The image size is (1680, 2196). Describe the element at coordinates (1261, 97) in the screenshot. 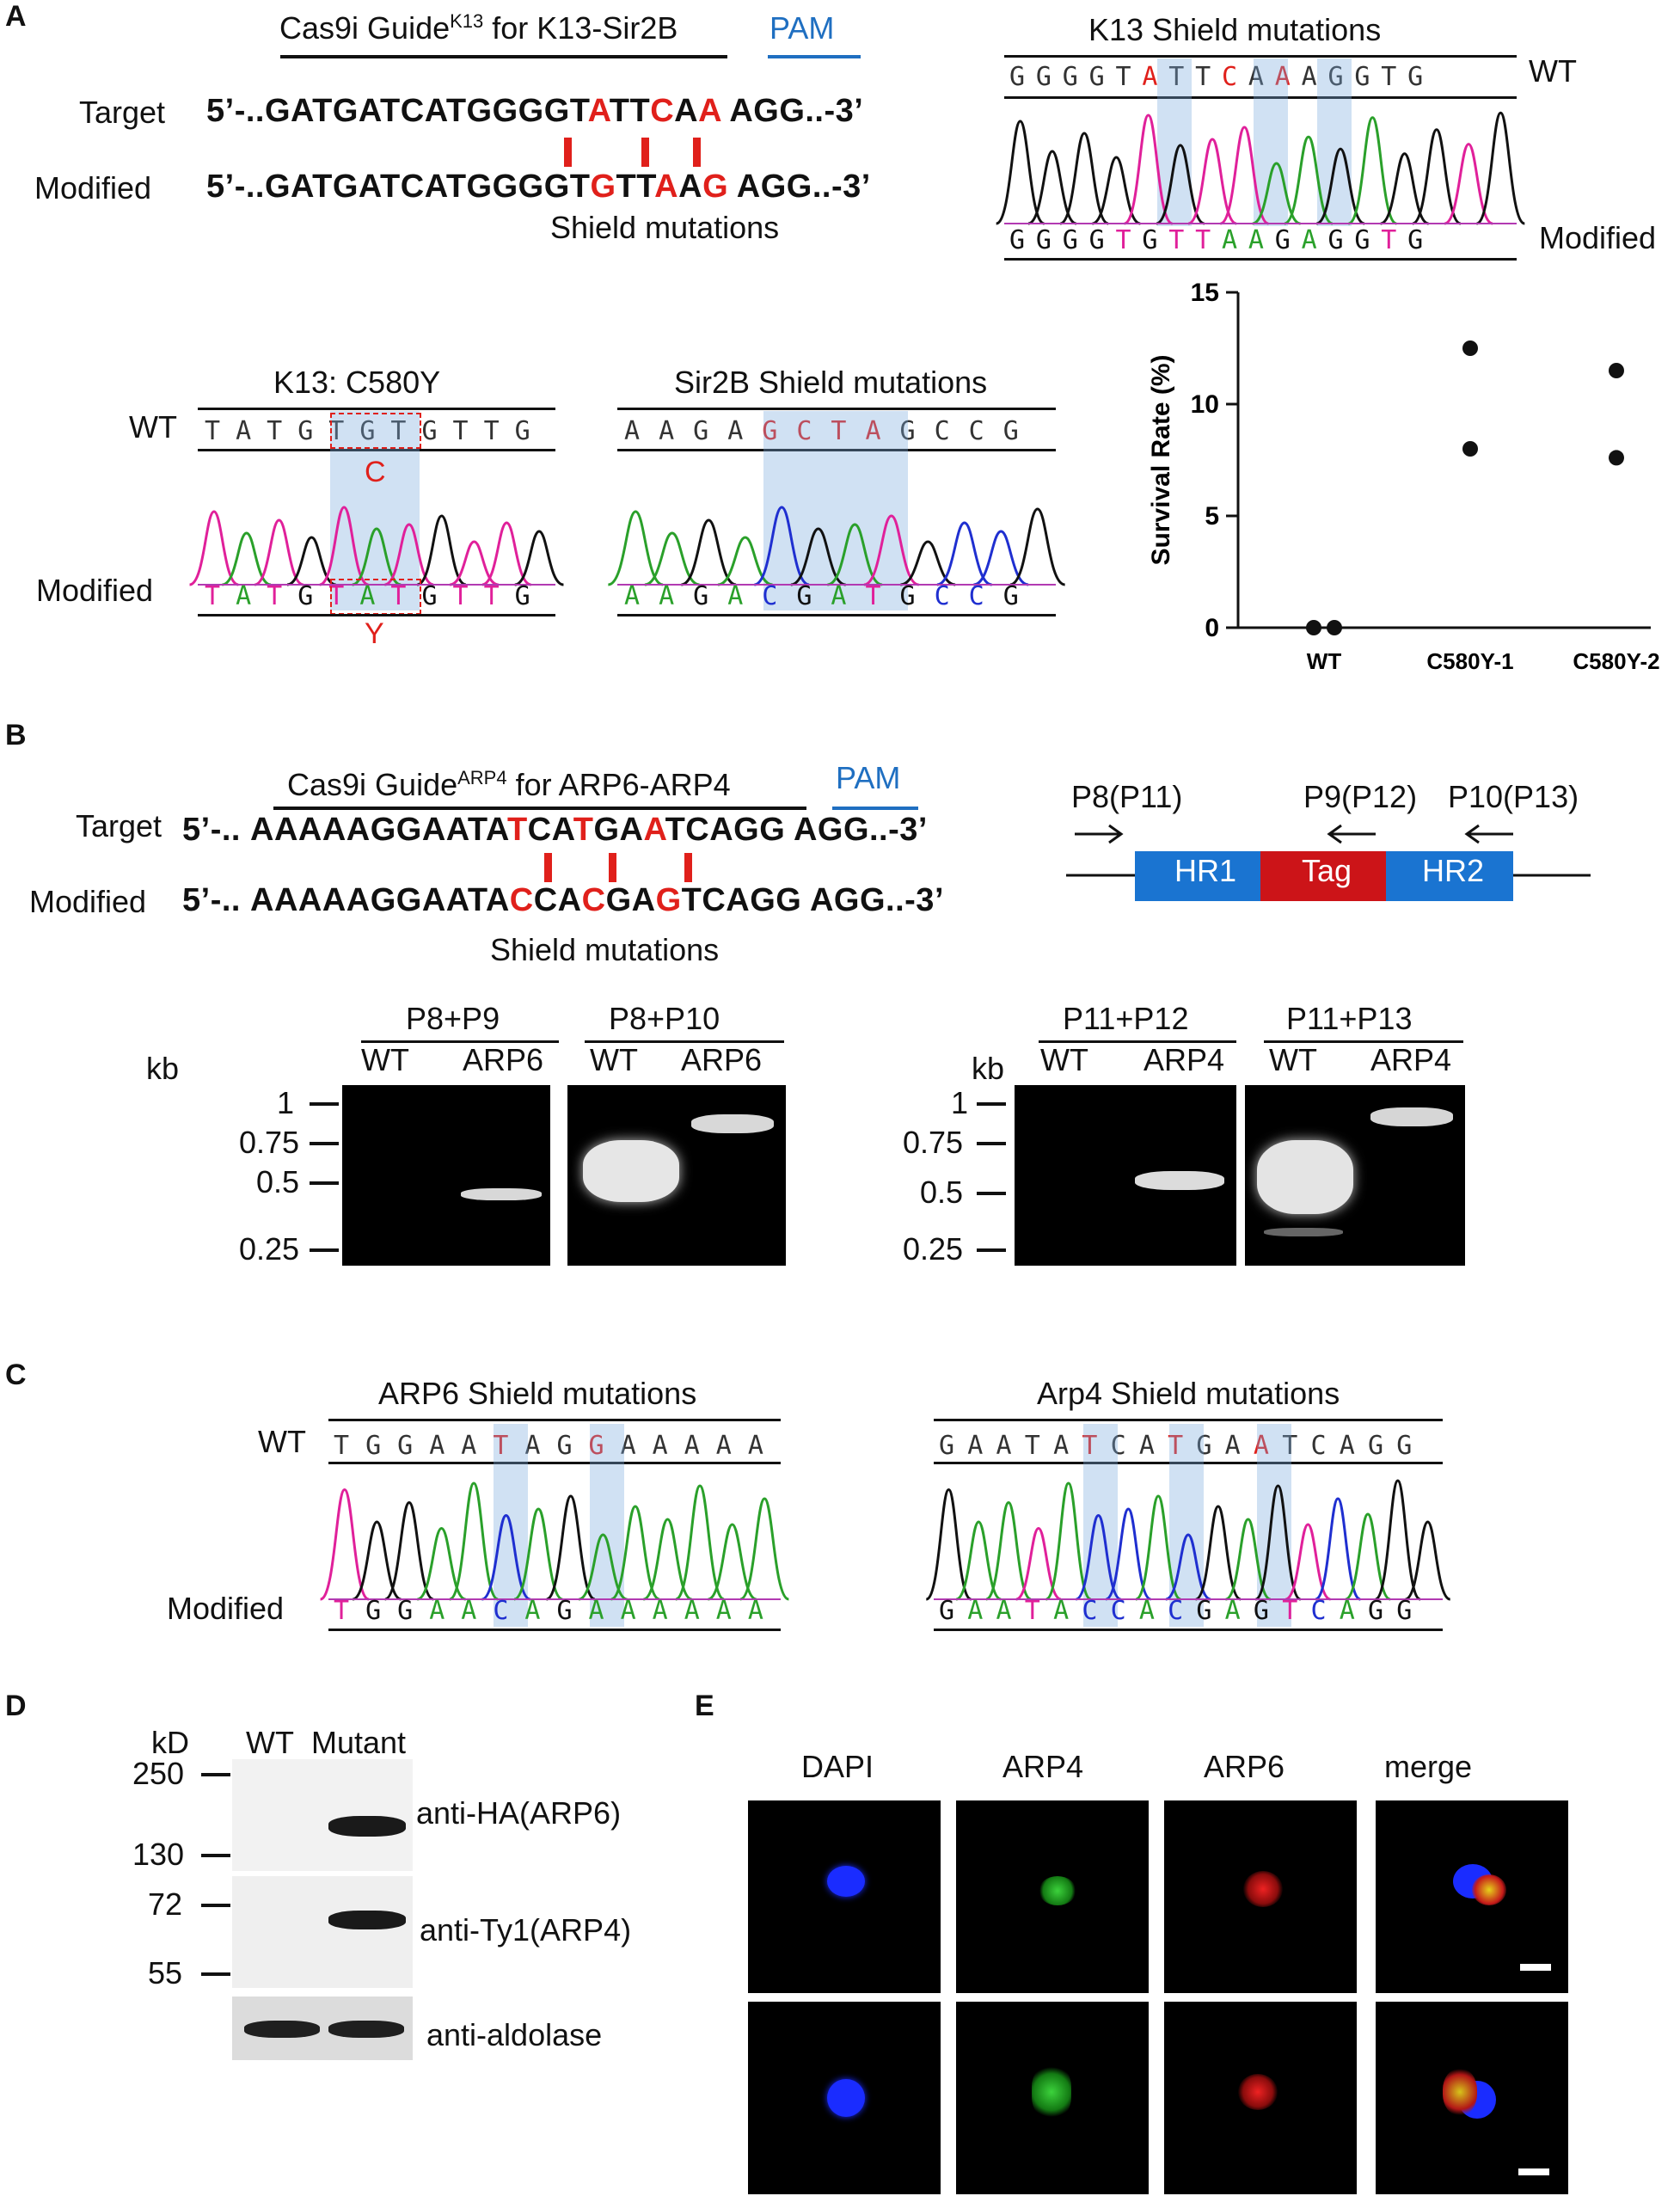

I see `k13-mid-line` at that location.